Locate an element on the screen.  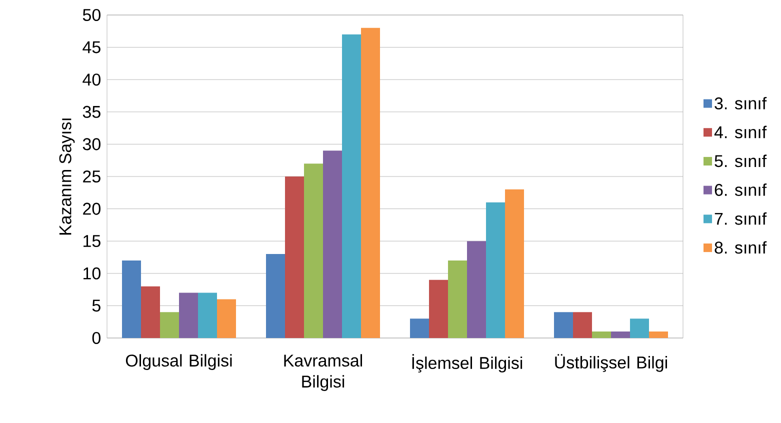
y-tick-label: 5 is located at coordinates (96, 306).